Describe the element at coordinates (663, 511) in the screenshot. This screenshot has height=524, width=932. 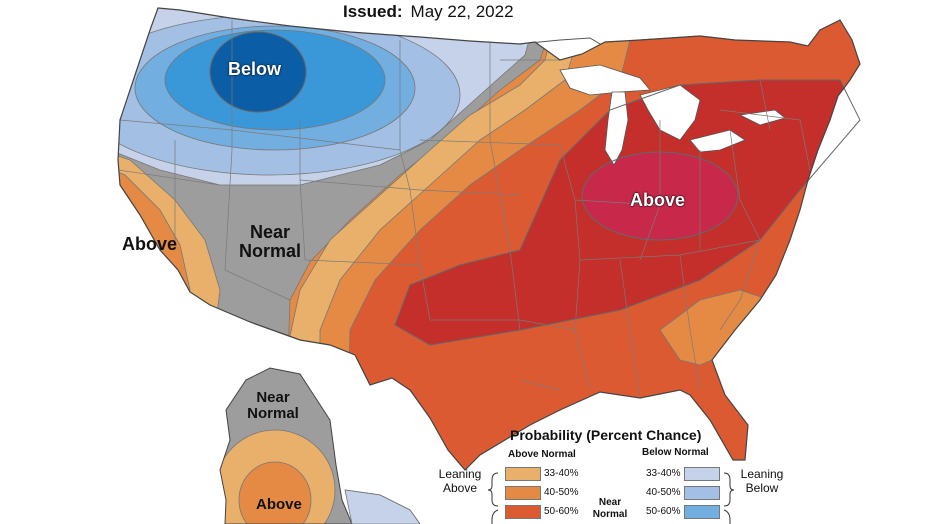
I see `legend-below-range: 50-60%` at that location.